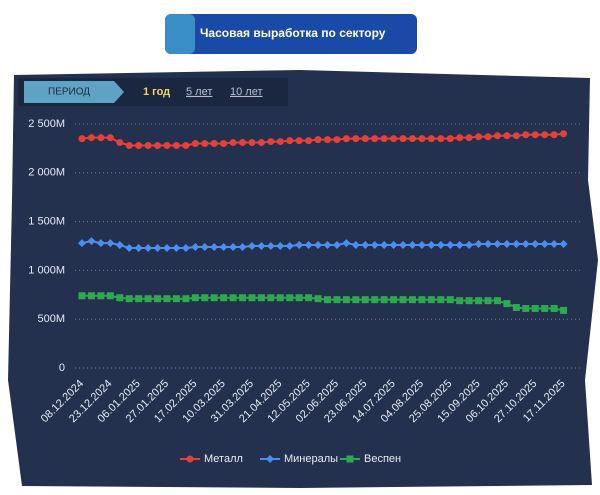 This screenshot has height=495, width=600. What do you see at coordinates (74, 92) in the screenshot?
I see `period-label-bg` at bounding box center [74, 92].